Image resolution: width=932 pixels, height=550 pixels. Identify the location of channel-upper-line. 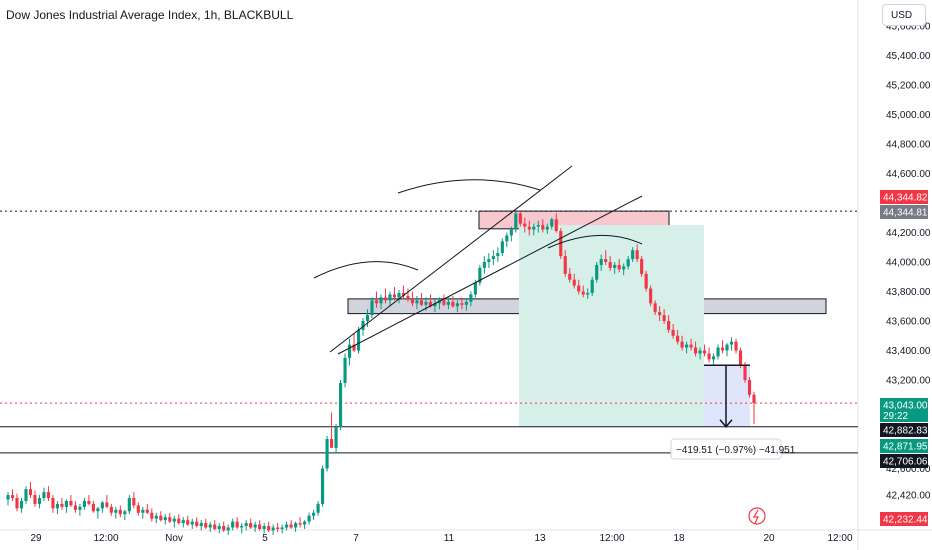
(451, 259).